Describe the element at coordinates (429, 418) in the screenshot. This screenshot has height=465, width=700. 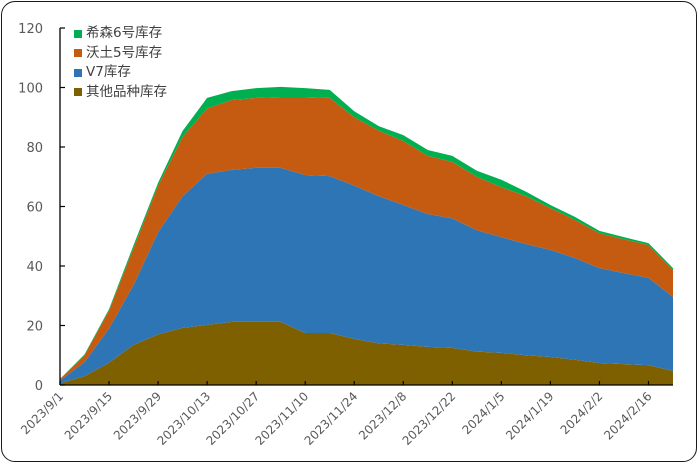
I see `x-tick-label: 2023/12/22` at that location.